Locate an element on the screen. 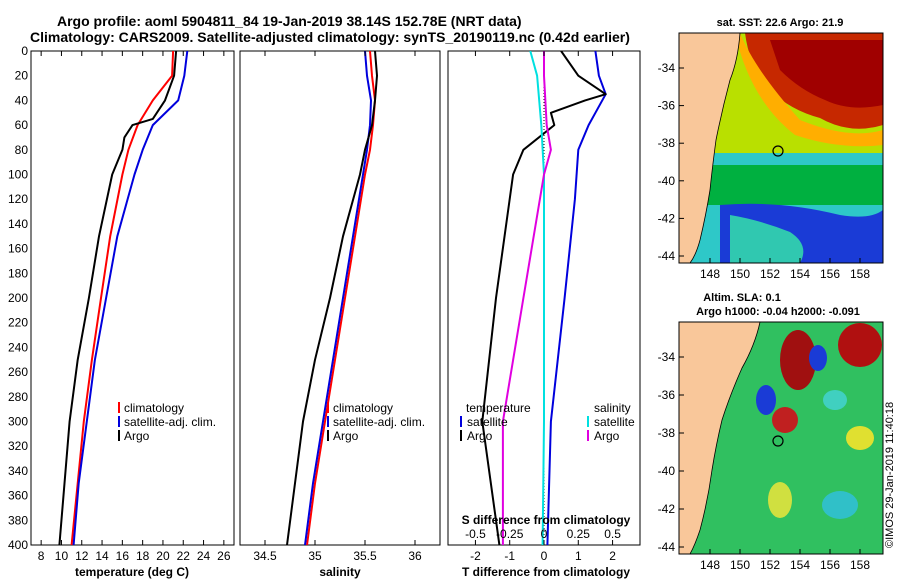  temperature-diff-legend: temperature satellite Argo is located at coordinates (495, 422).